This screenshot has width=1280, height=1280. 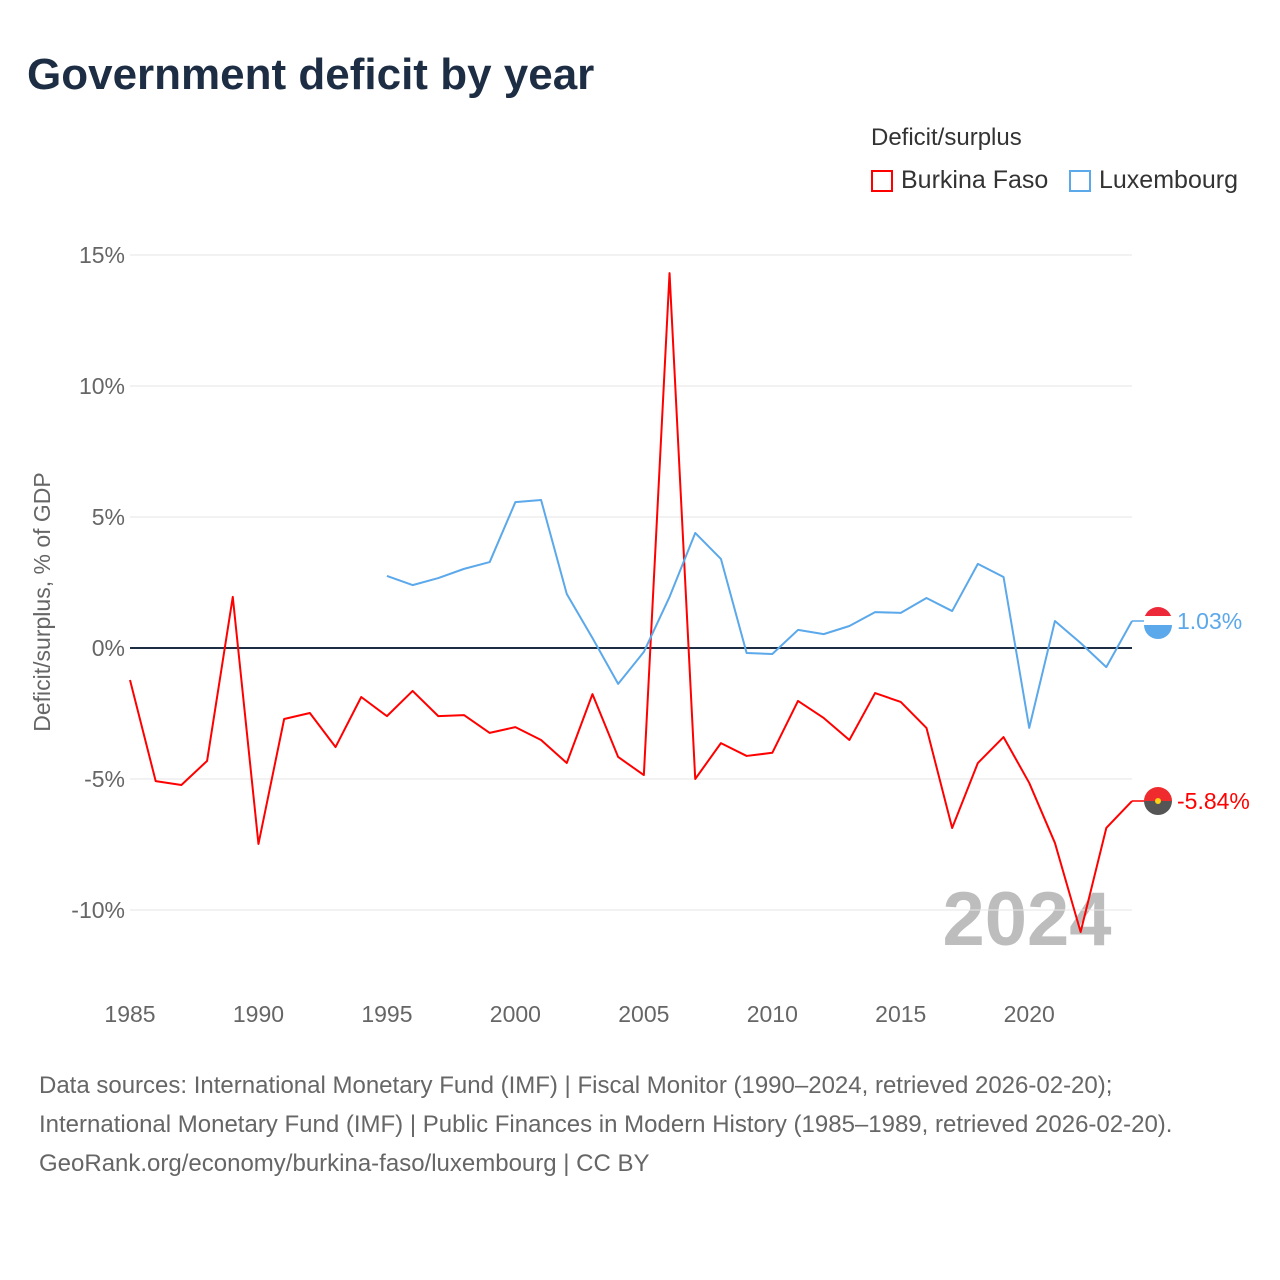 I want to click on y-tick-label: -10%, so click(x=98, y=910).